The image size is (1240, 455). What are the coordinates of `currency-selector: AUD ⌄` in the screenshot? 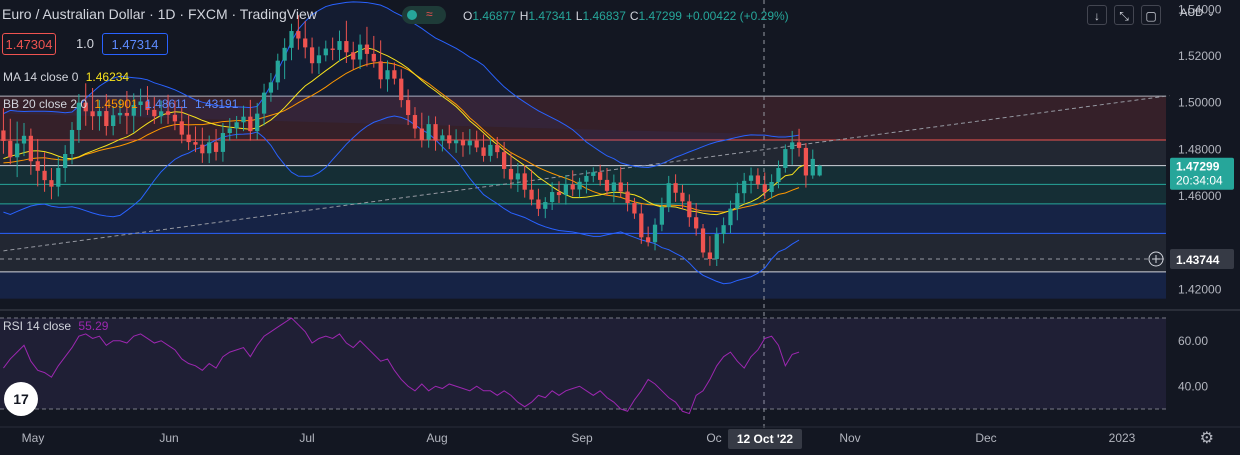 It's located at (1198, 12).